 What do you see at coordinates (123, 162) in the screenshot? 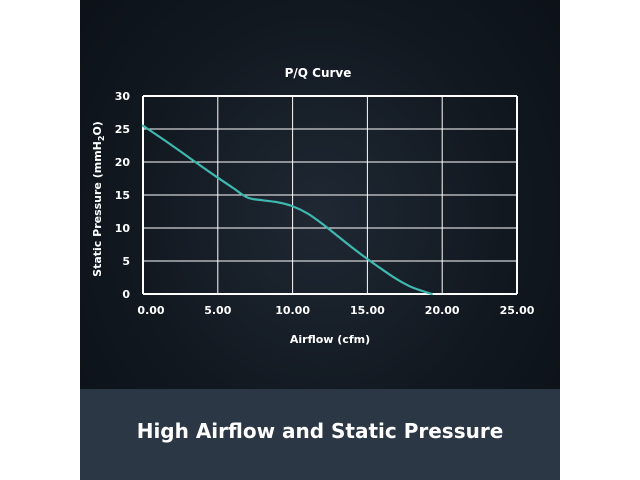
I see `y-tick-label: 20` at bounding box center [123, 162].